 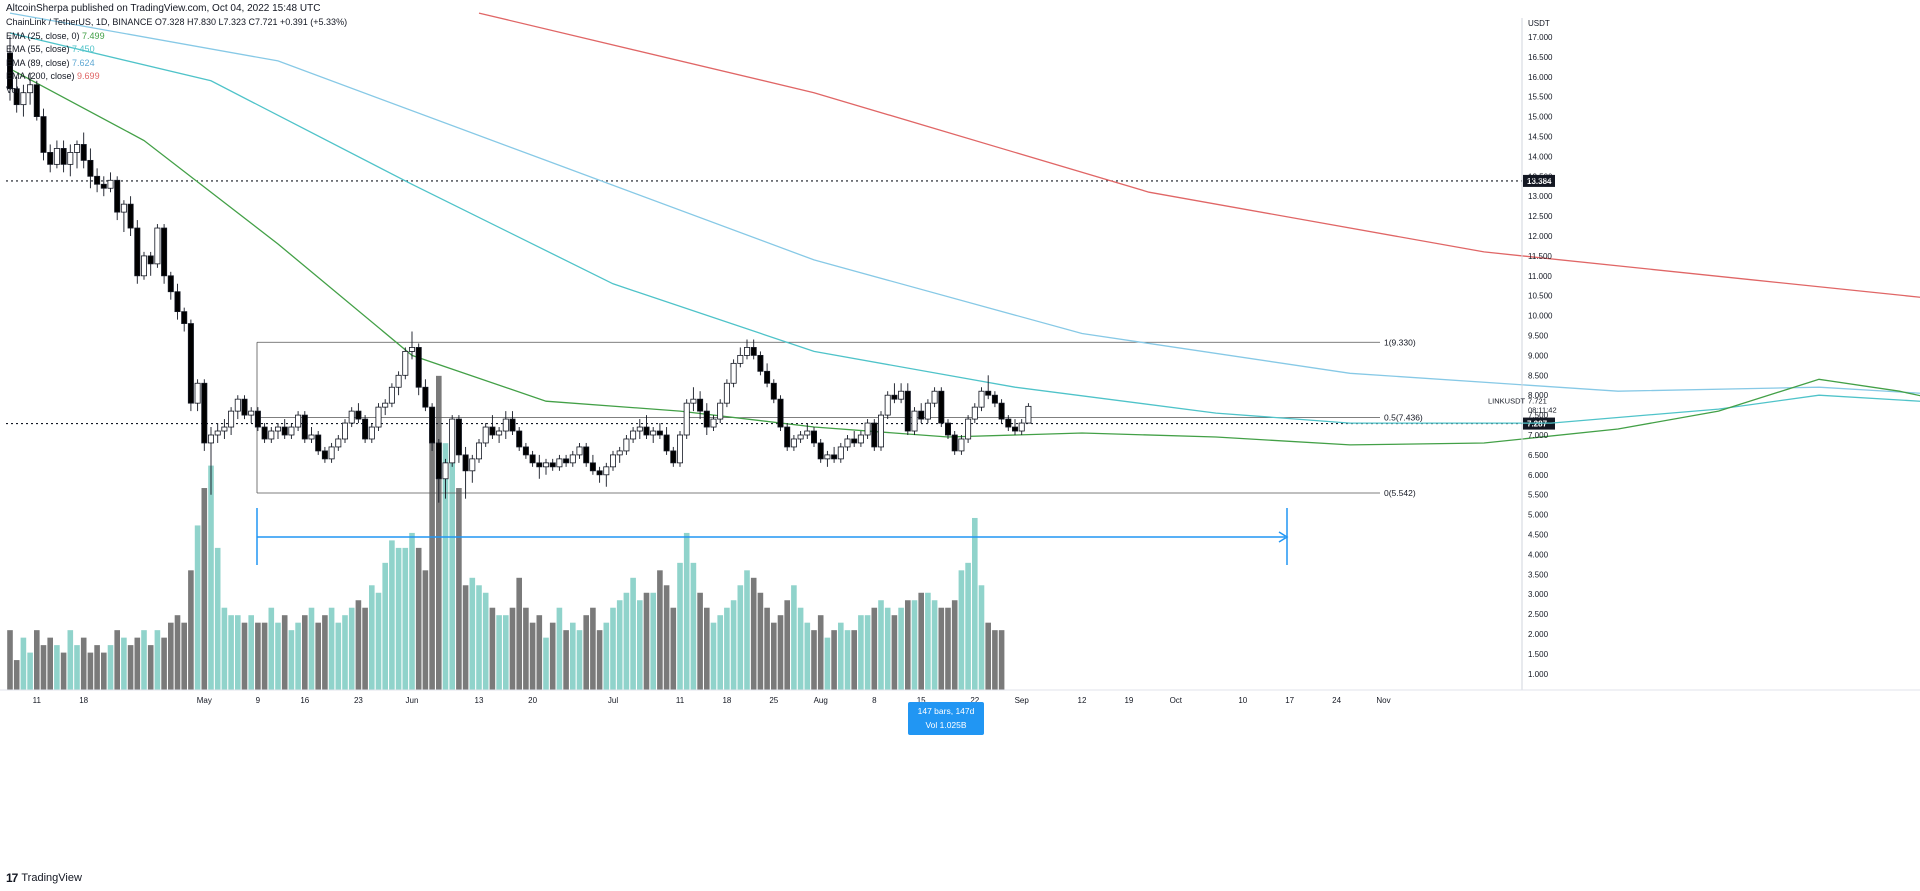 What do you see at coordinates (176, 37) in the screenshot?
I see `legend-ema25: EMA (25, close, 0) 7.499` at bounding box center [176, 37].